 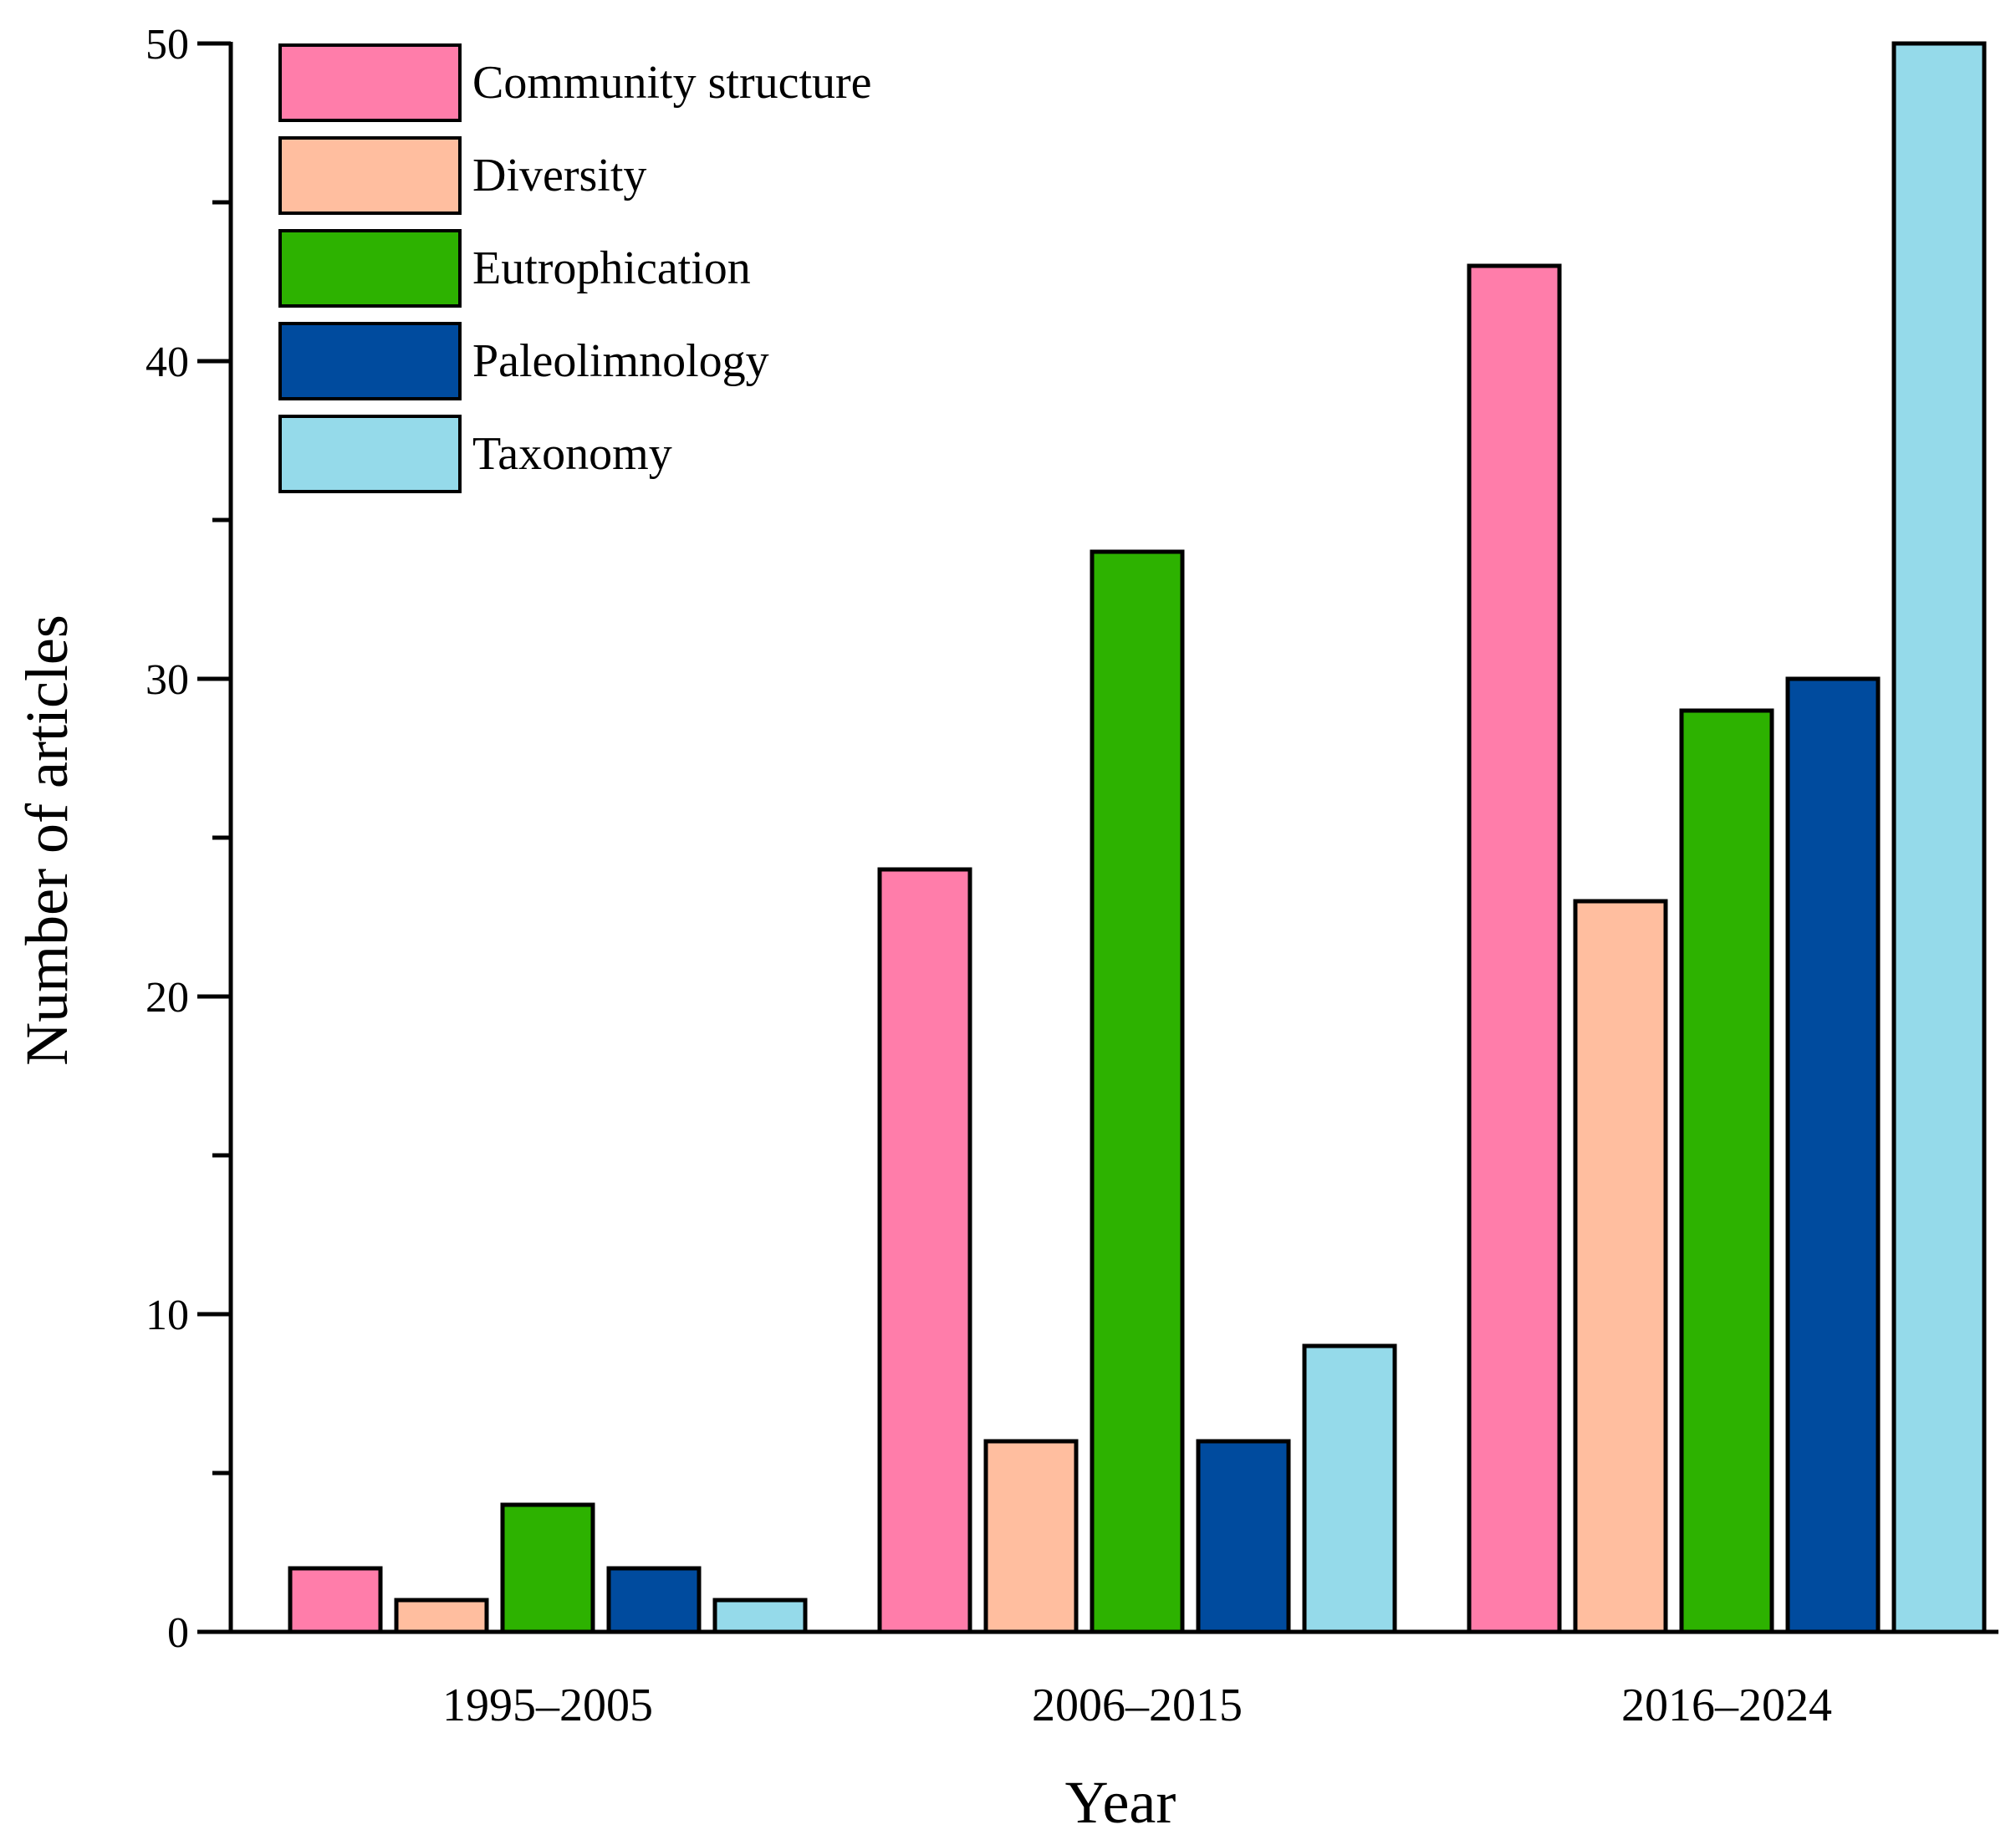 I want to click on legend-swatch-diversity, so click(x=370, y=175).